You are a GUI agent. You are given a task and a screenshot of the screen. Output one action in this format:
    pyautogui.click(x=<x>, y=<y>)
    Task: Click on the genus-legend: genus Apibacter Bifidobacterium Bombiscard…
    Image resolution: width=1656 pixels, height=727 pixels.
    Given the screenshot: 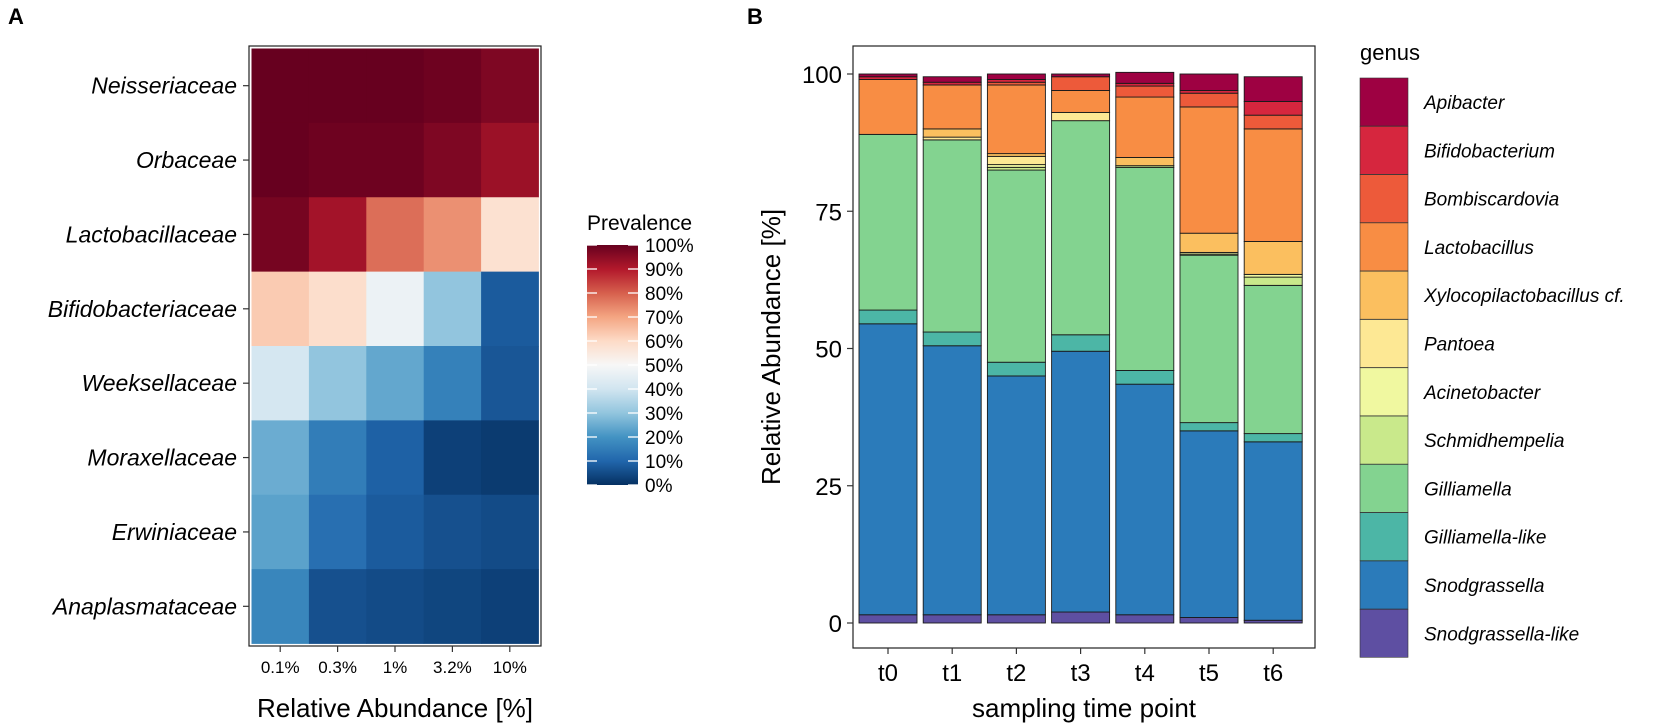 What is the action you would take?
    pyautogui.click(x=1492, y=349)
    